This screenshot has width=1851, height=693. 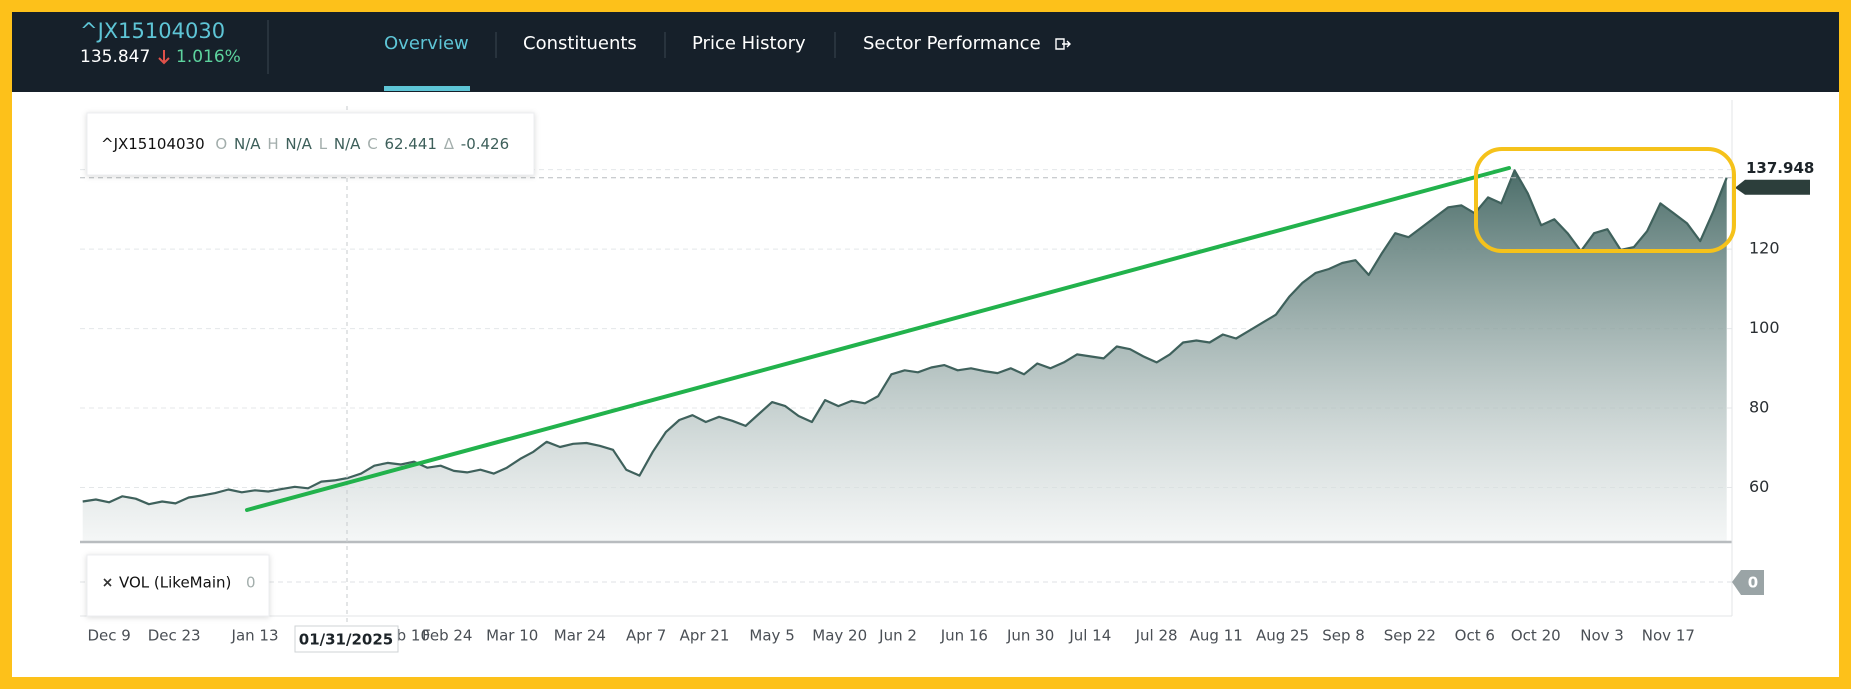 What do you see at coordinates (1764, 327) in the screenshot?
I see `y-tick-label: 100` at bounding box center [1764, 327].